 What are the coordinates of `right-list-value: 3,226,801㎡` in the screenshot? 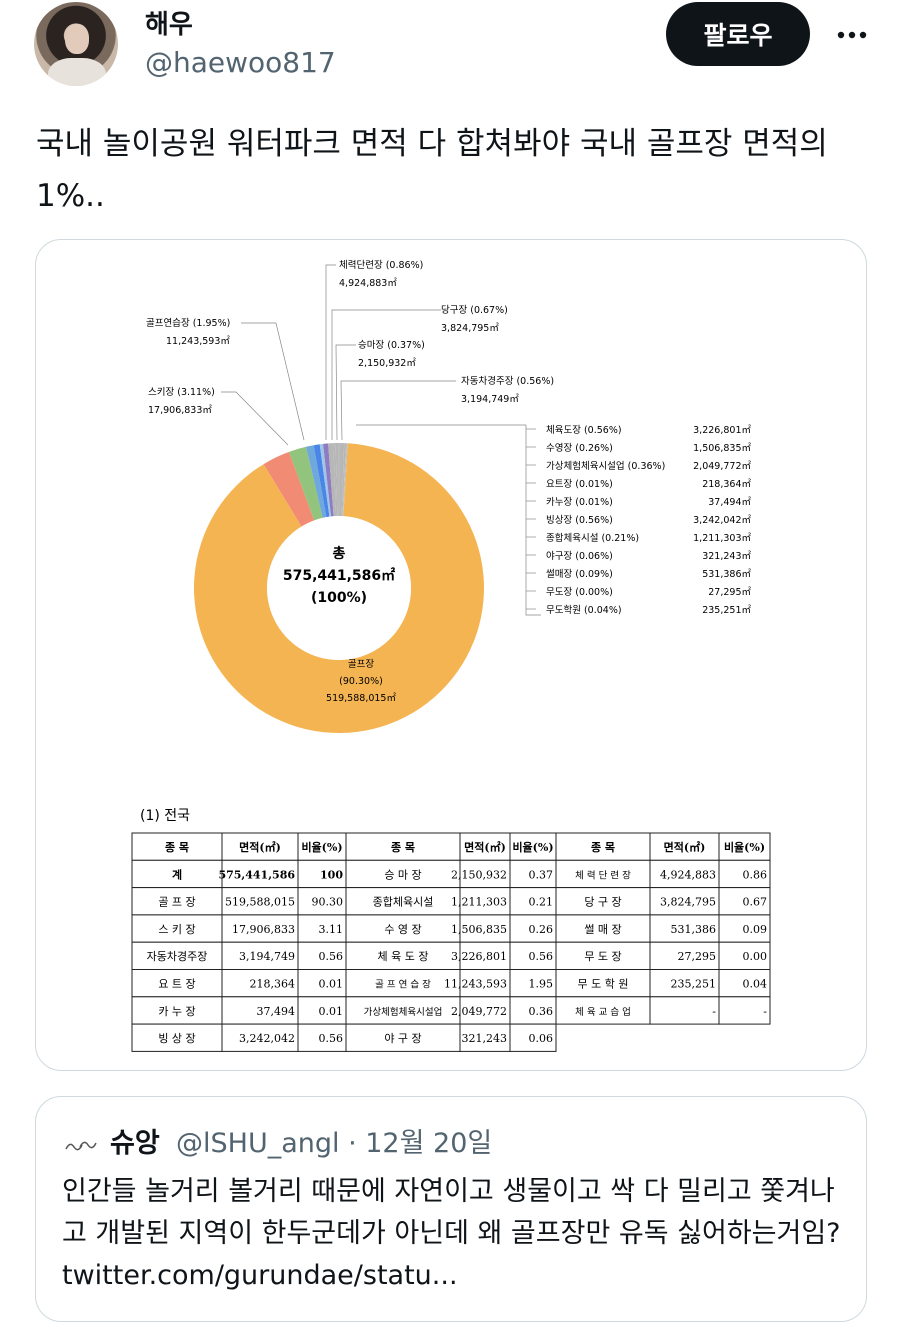 It's located at (722, 430).